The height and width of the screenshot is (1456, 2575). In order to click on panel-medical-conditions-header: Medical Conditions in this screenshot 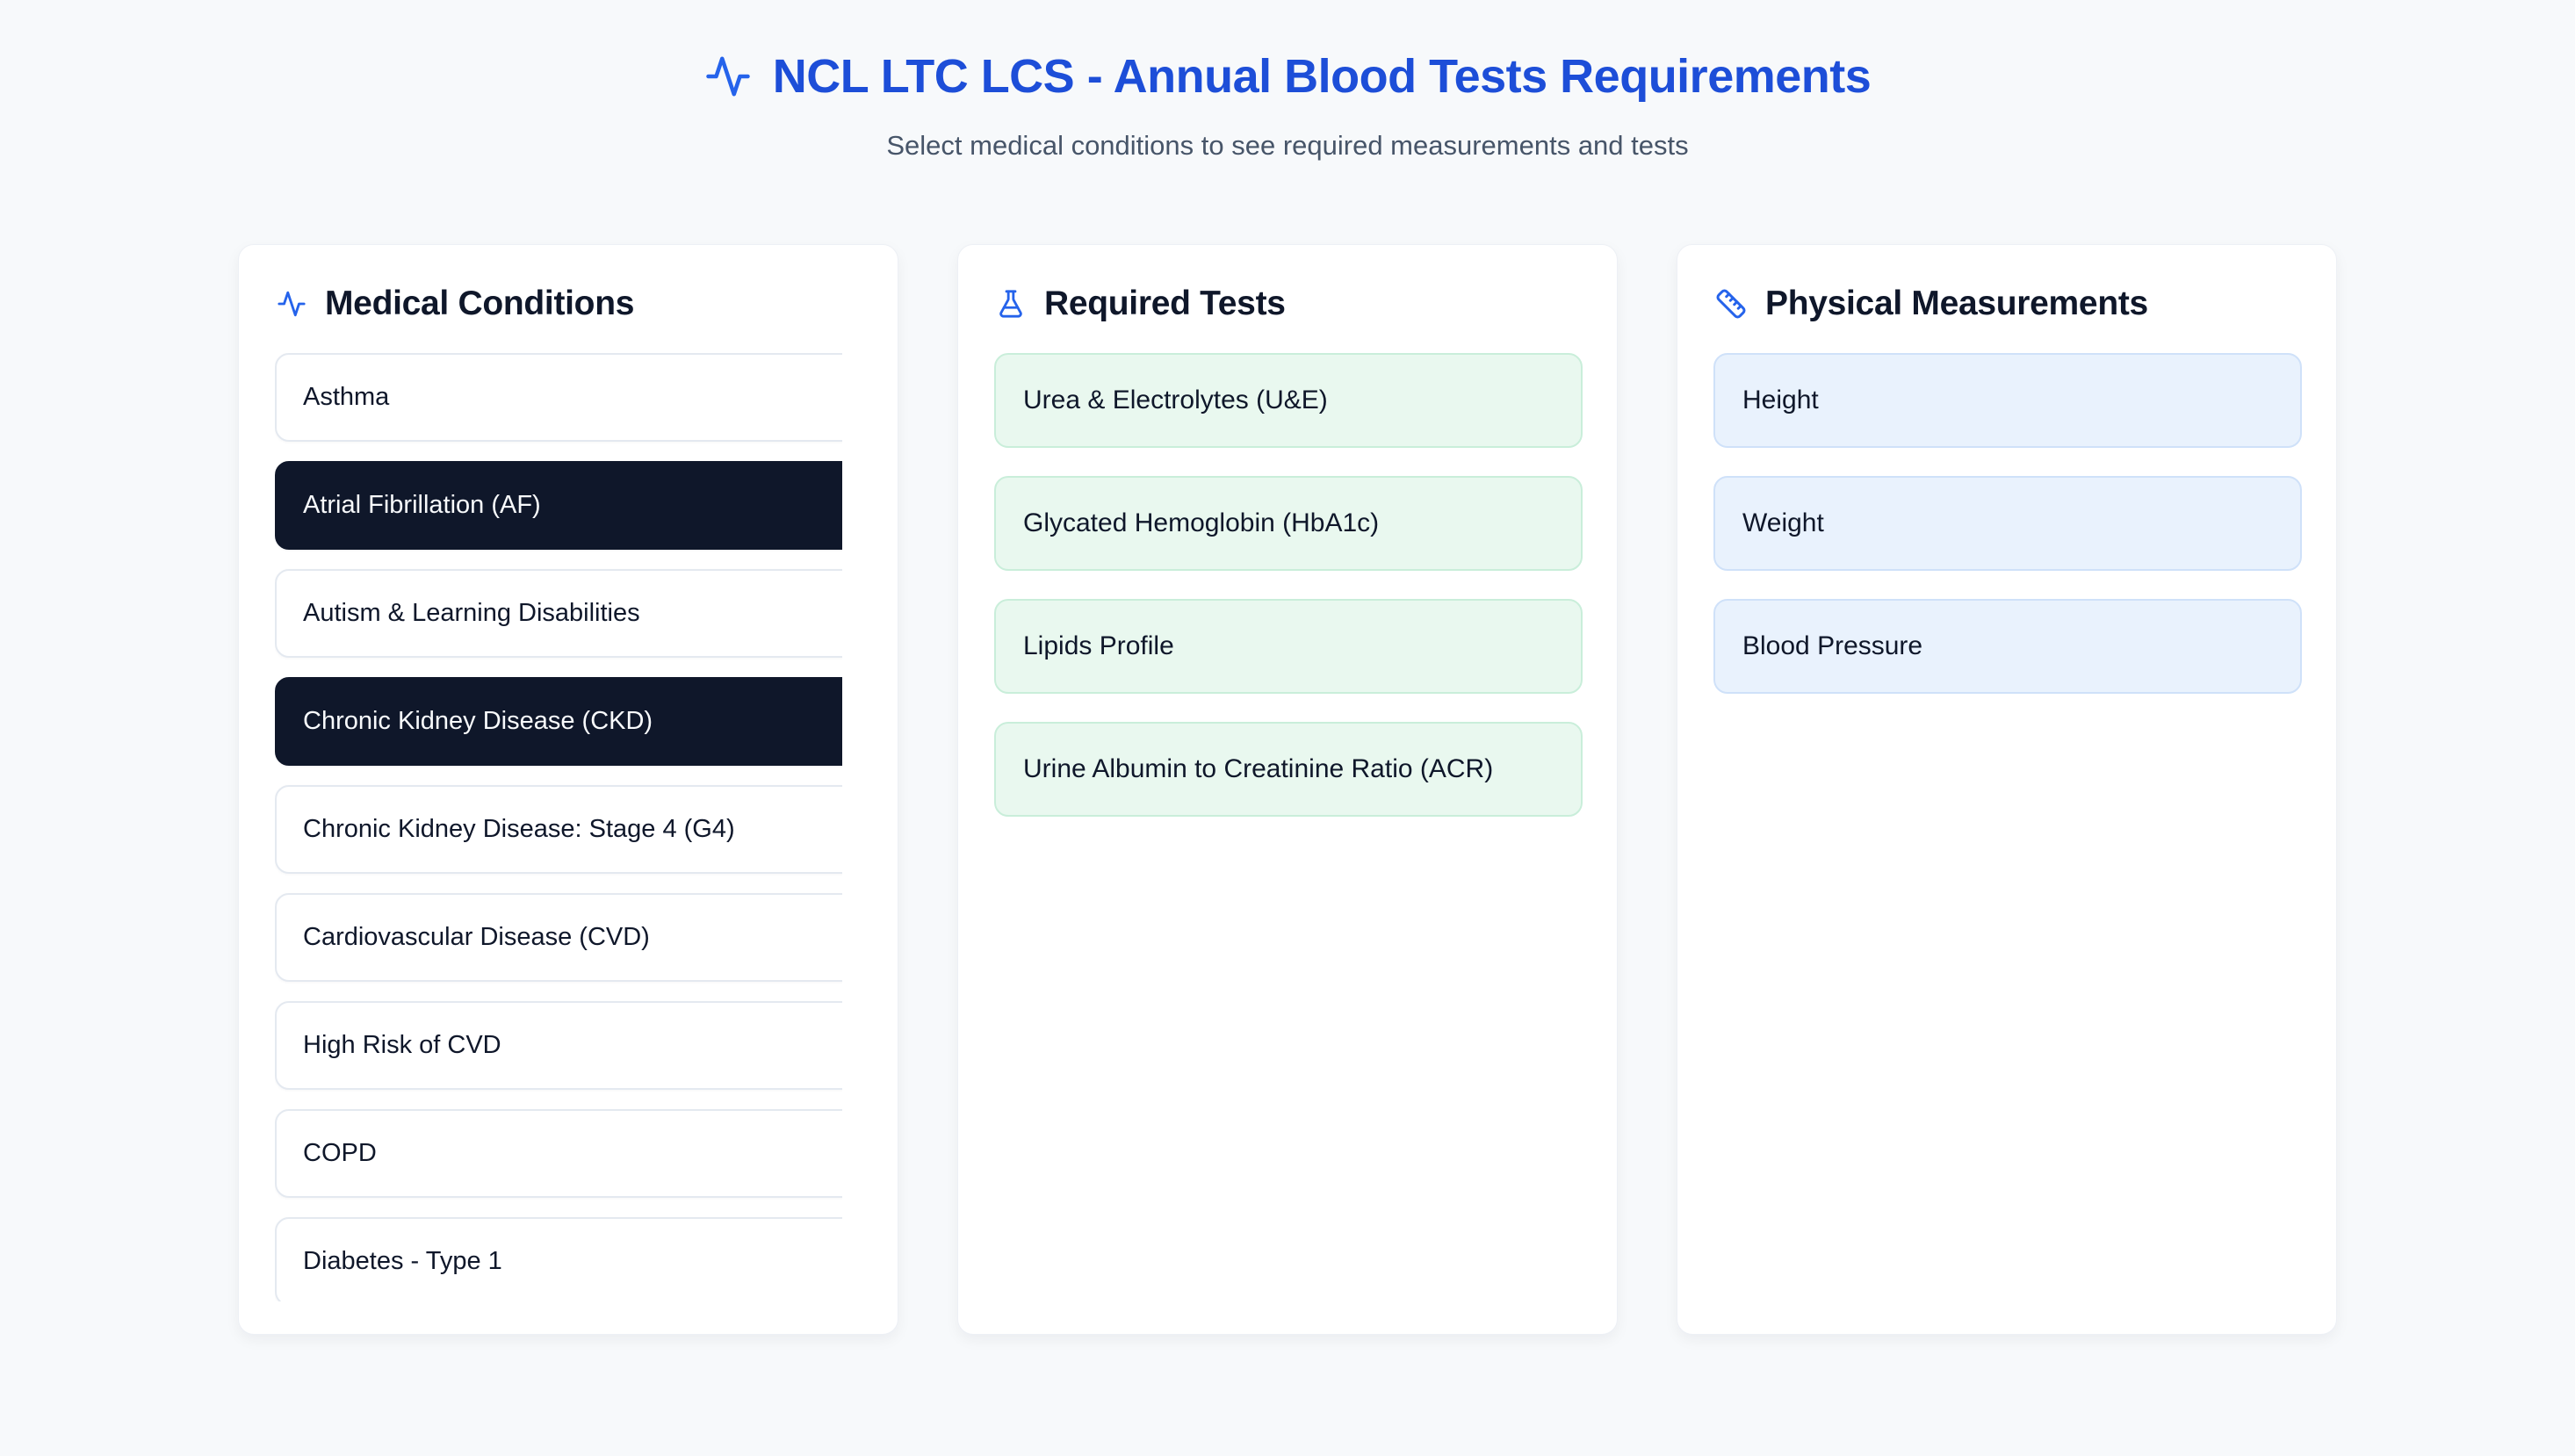, I will do `click(569, 304)`.